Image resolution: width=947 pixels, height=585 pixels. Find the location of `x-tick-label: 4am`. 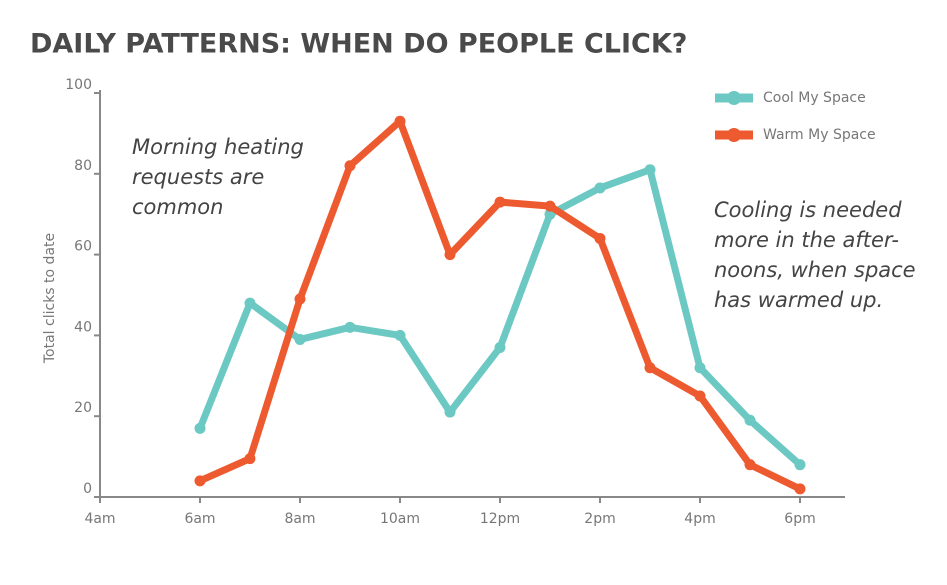

x-tick-label: 4am is located at coordinates (99, 519).